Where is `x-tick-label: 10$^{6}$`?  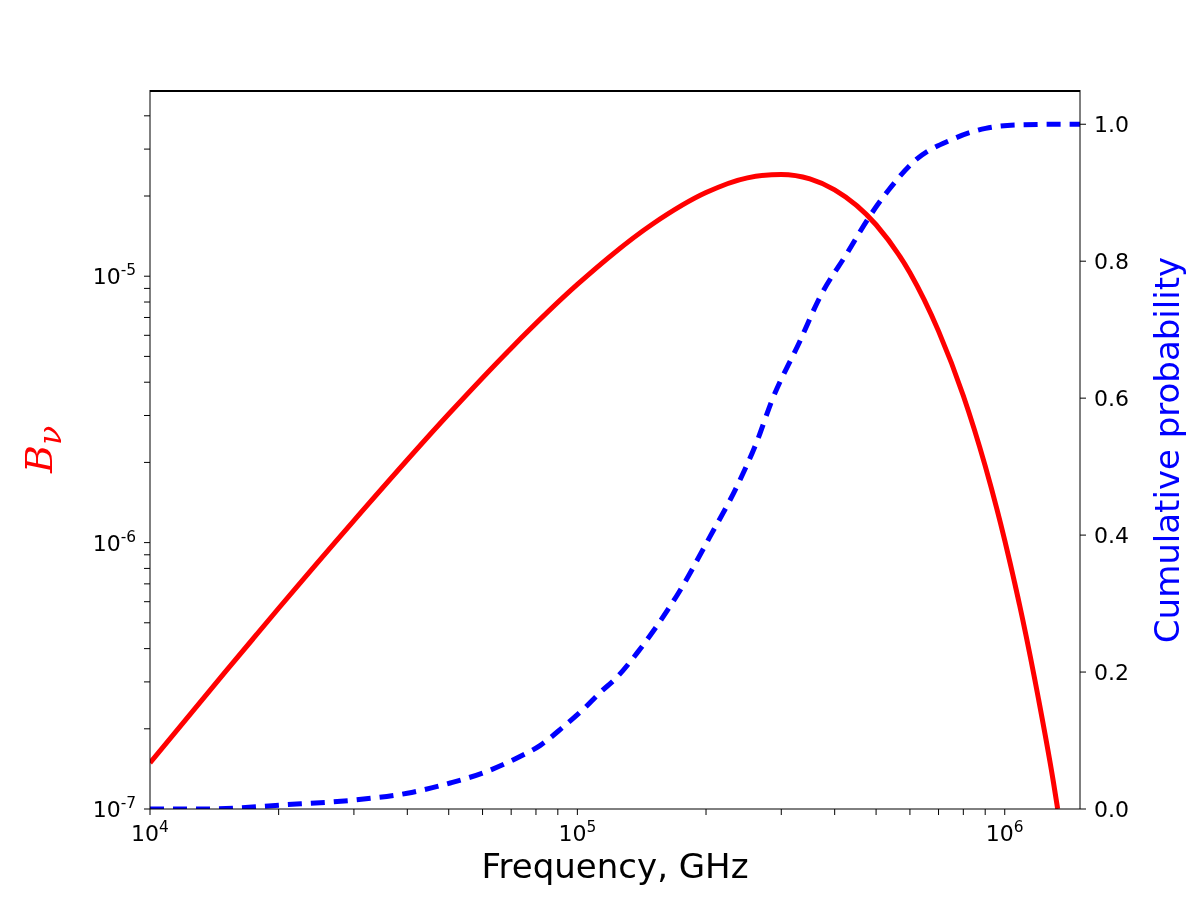 x-tick-label: 10$^{6}$ is located at coordinates (1004, 832).